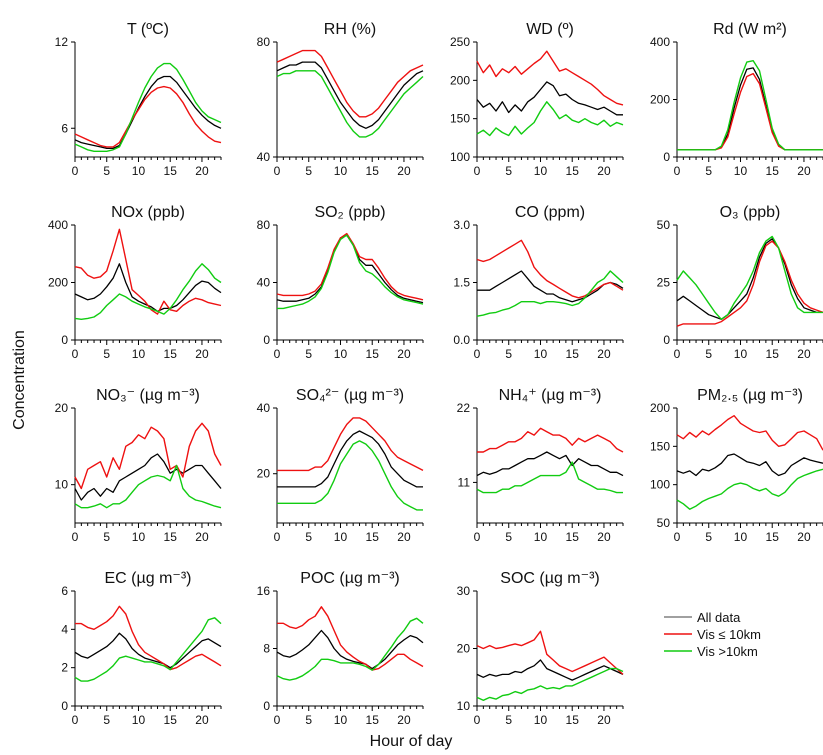 The width and height of the screenshot is (823, 755). I want to click on panel-1: T (ºC) 6 12 0 5 10 15 20, so click(138, 99).